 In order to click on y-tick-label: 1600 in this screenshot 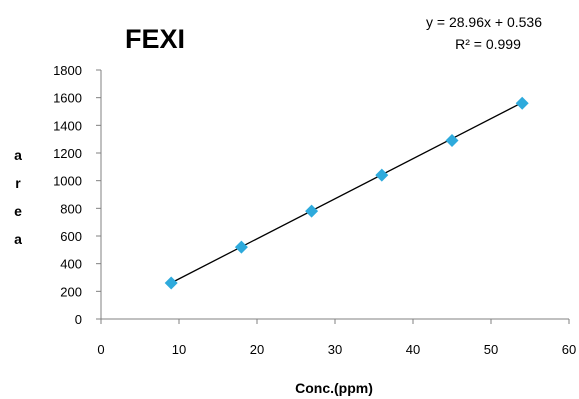, I will do `click(67, 98)`.